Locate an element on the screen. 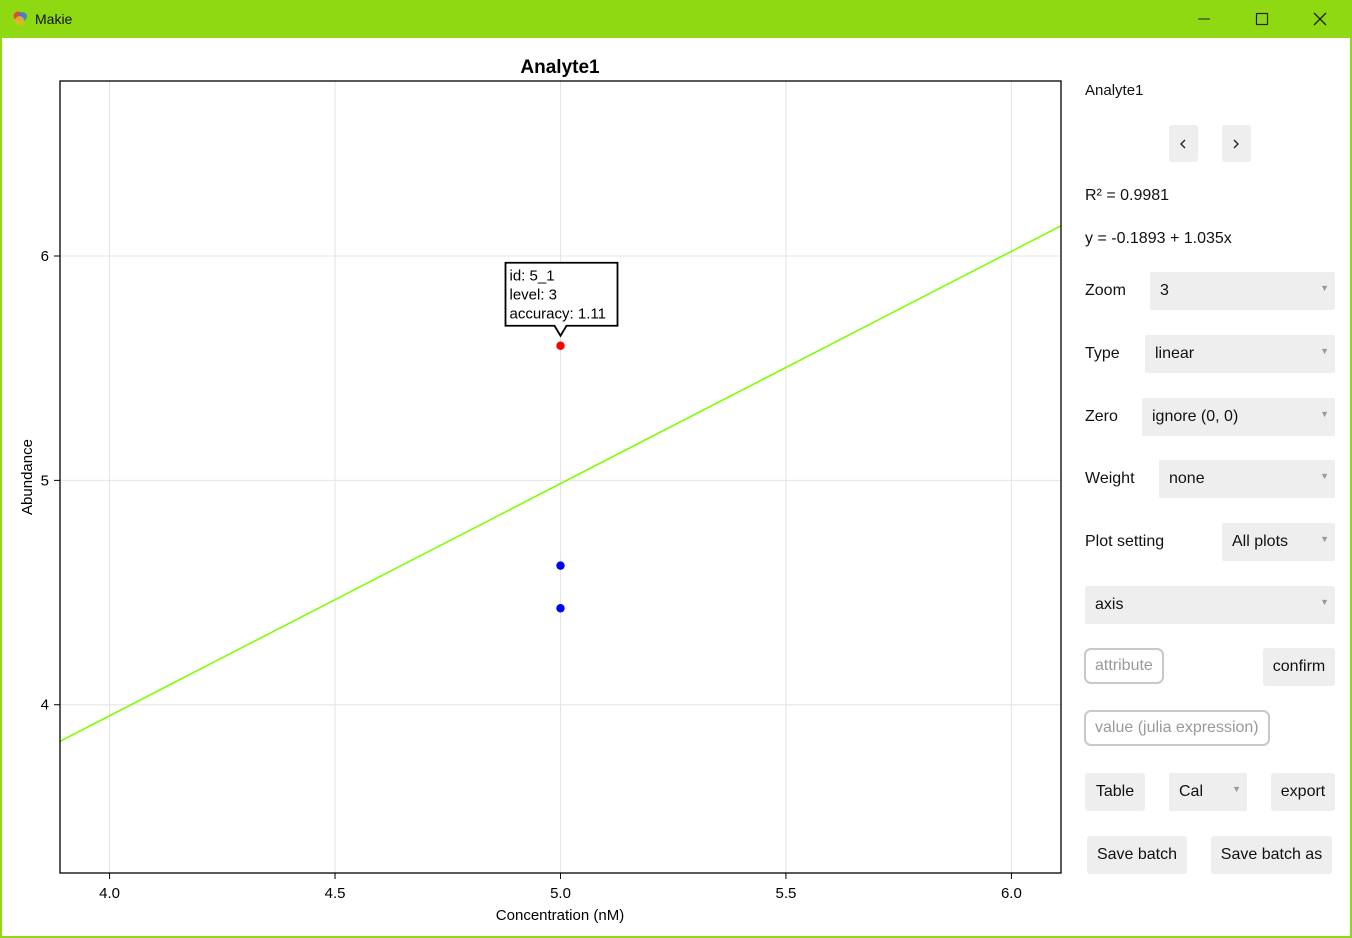 This screenshot has height=938, width=1352. x-tick-label: 5.0 is located at coordinates (560, 893).